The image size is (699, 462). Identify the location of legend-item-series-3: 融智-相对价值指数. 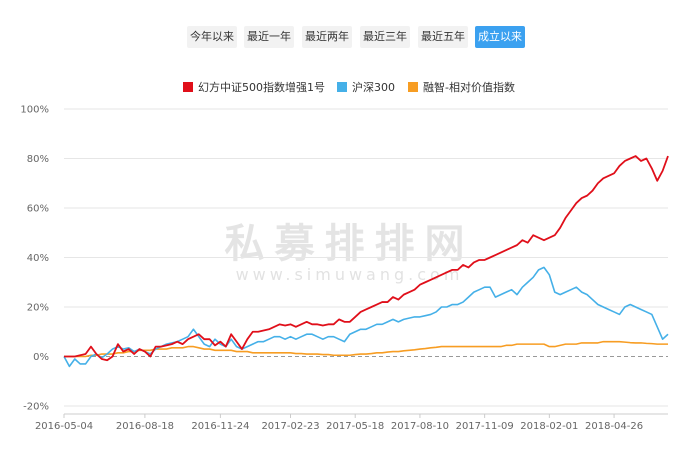
(461, 88).